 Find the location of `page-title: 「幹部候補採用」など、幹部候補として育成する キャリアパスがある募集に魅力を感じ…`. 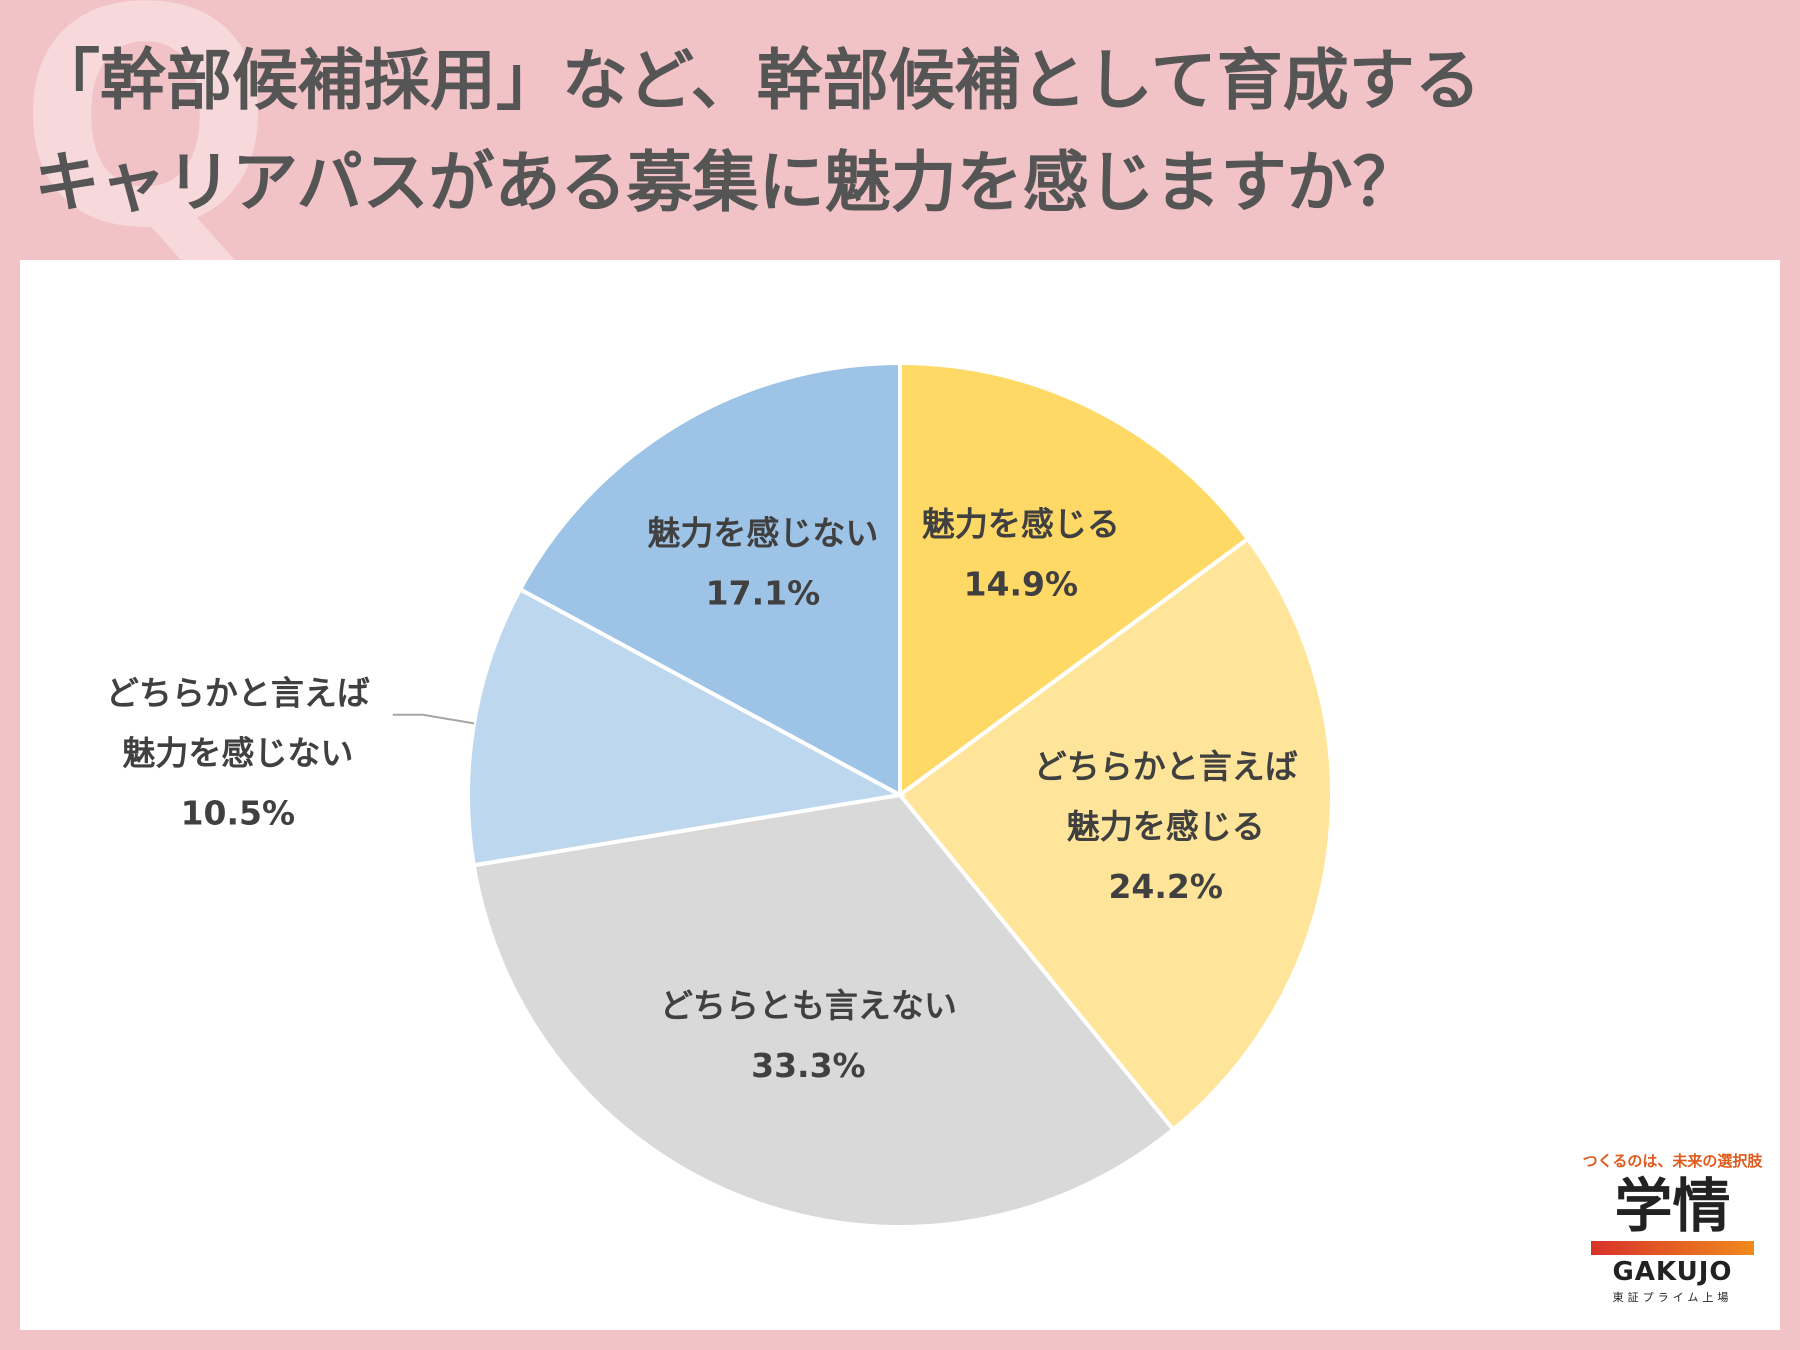

page-title: 「幹部候補採用」など、幹部候補として育成する キャリアパスがある募集に魅力を感じ… is located at coordinates (904, 132).